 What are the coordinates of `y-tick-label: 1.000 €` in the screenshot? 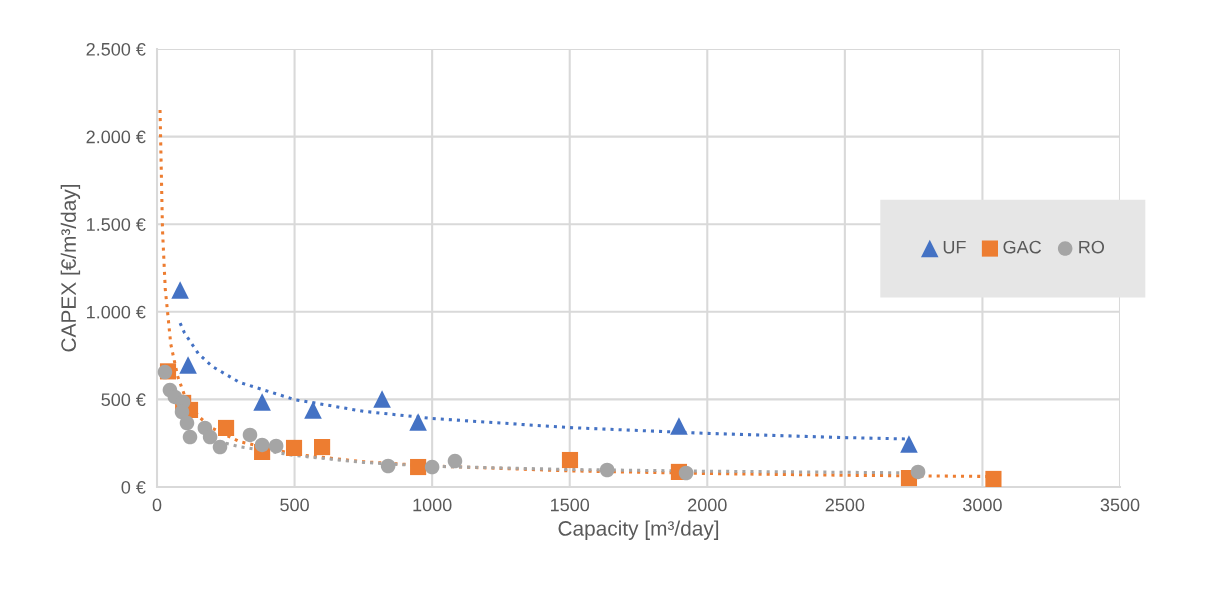 It's located at (116, 312).